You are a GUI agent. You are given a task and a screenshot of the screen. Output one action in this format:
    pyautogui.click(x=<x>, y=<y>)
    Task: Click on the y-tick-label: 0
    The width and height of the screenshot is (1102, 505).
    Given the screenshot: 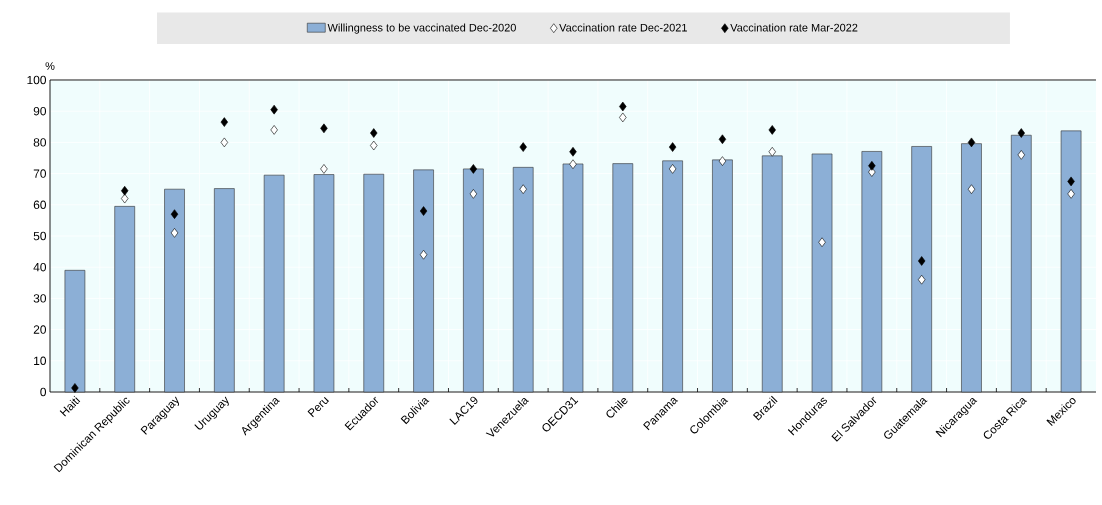 What is the action you would take?
    pyautogui.click(x=43, y=392)
    